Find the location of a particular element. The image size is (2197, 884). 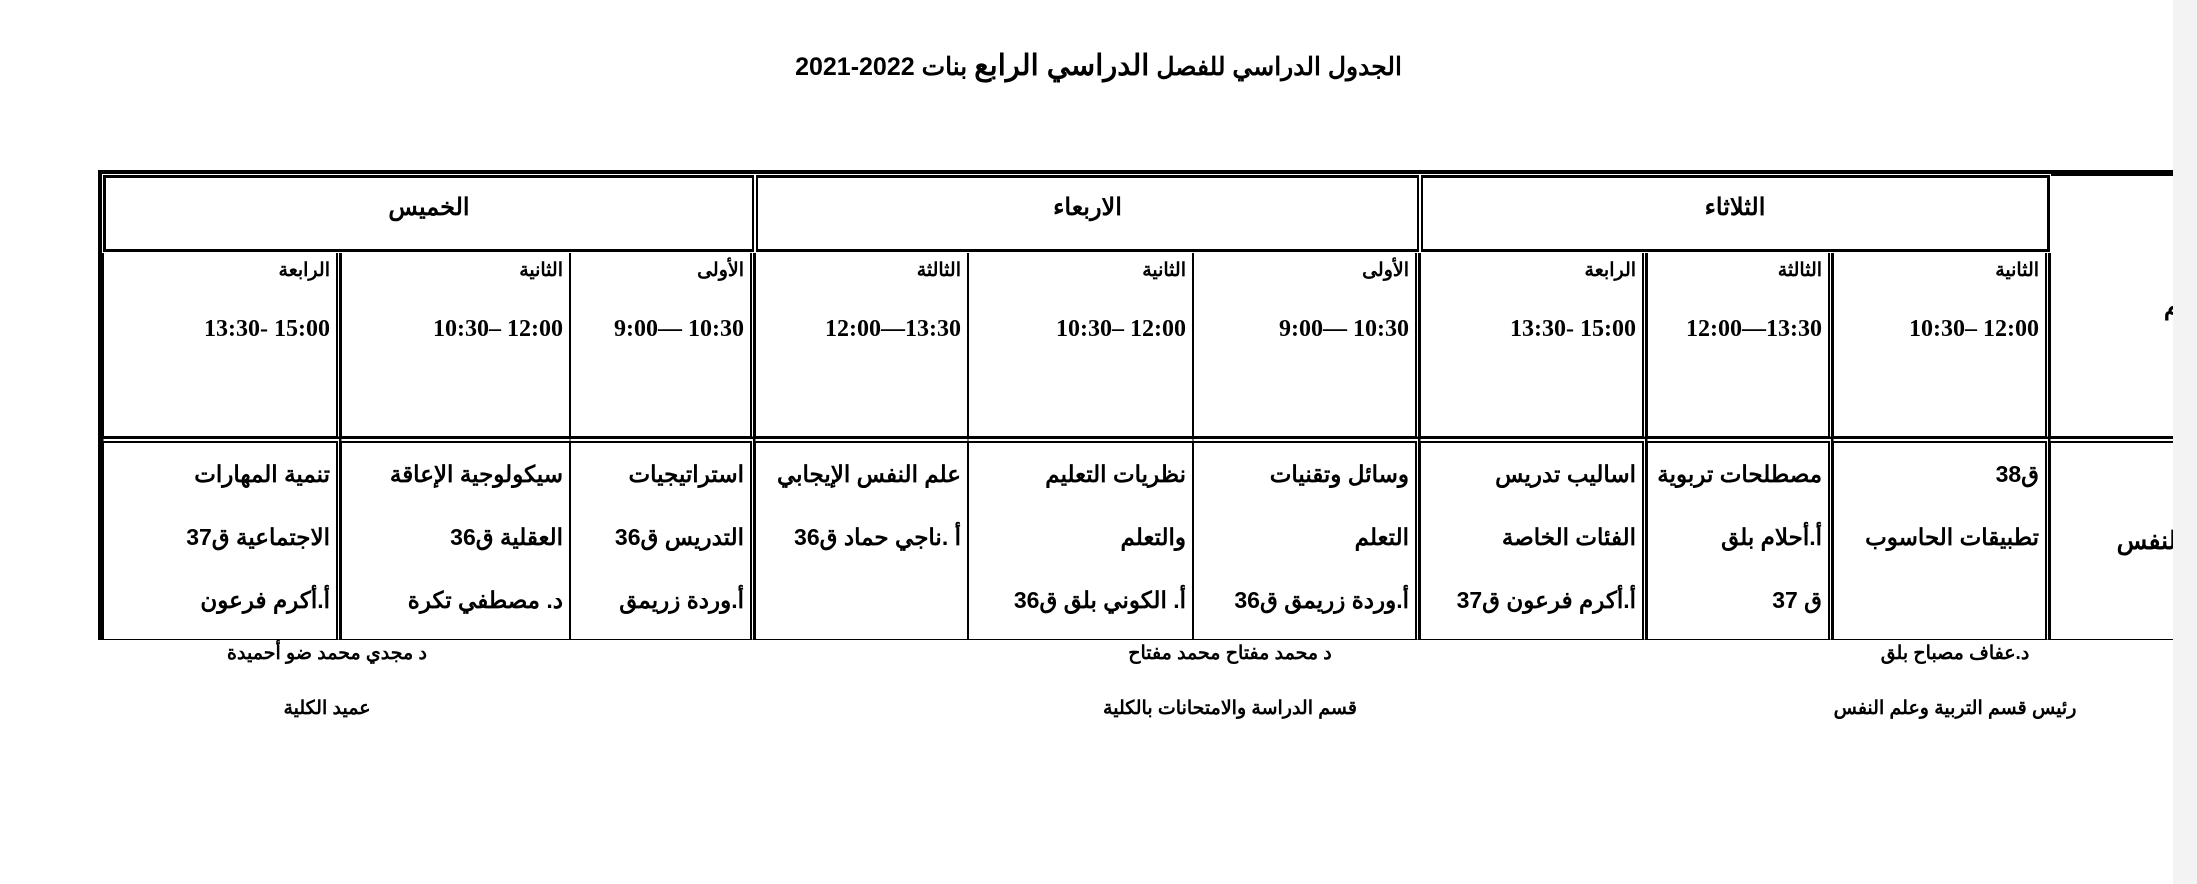

cell-text: تنمية المهارات is located at coordinates (262, 474).